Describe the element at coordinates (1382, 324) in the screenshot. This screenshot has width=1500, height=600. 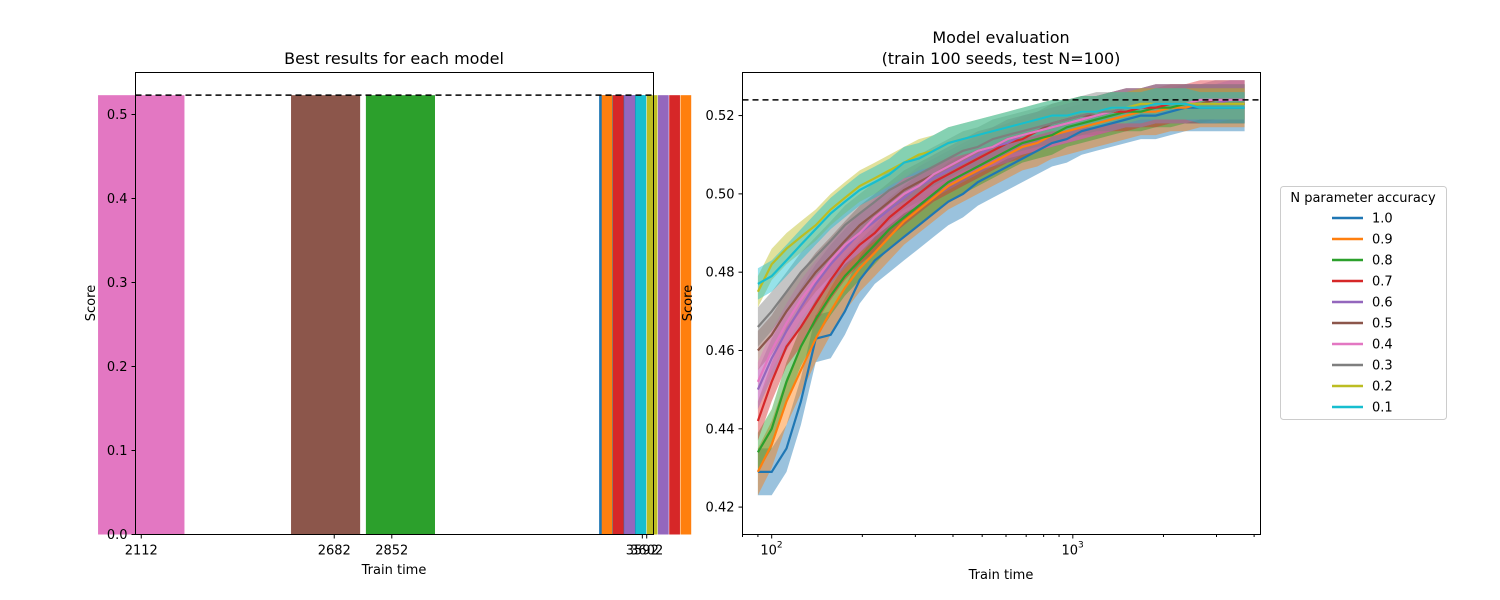
I see `legend-label: 0.5` at that location.